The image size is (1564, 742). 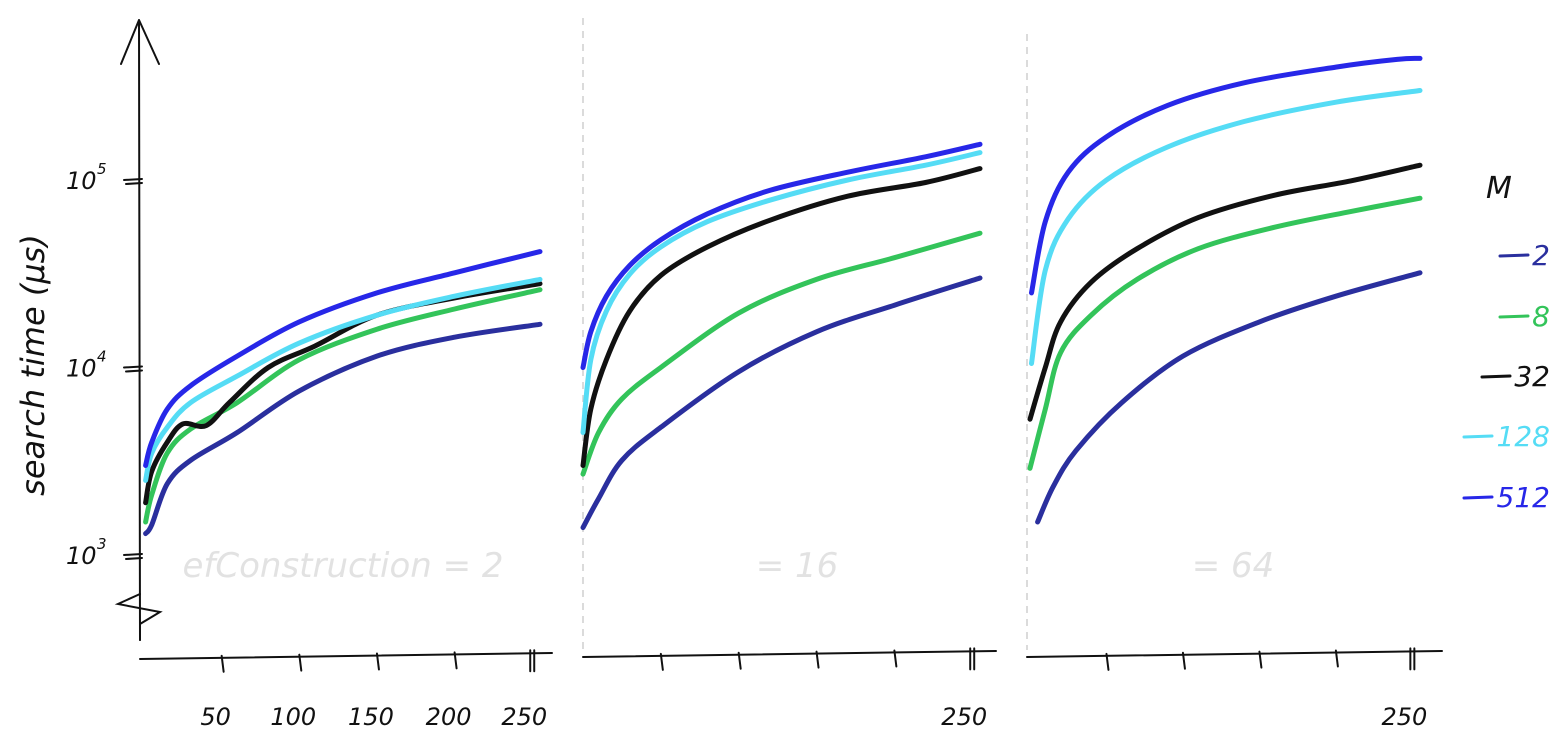 What do you see at coordinates (33, 365) in the screenshot?
I see `y-axis-label: search time (μs)` at bounding box center [33, 365].